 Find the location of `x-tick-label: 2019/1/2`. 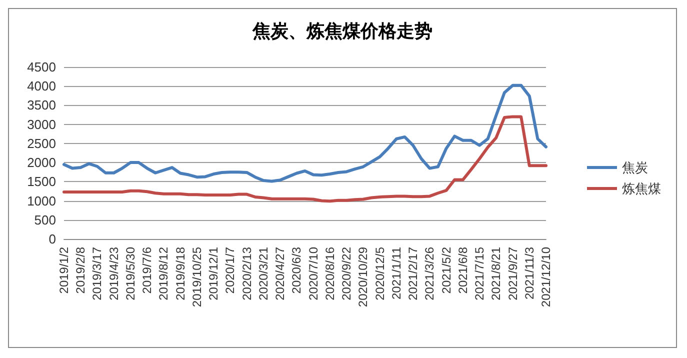

x-tick-label: 2019/1/2 is located at coordinates (64, 270).